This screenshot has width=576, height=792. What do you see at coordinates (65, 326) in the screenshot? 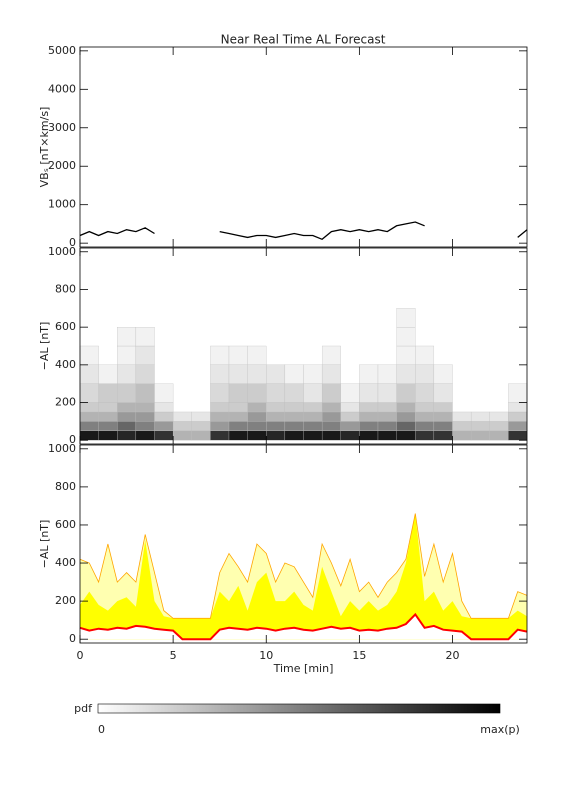
I see `y-tick-label: 600` at bounding box center [65, 326].